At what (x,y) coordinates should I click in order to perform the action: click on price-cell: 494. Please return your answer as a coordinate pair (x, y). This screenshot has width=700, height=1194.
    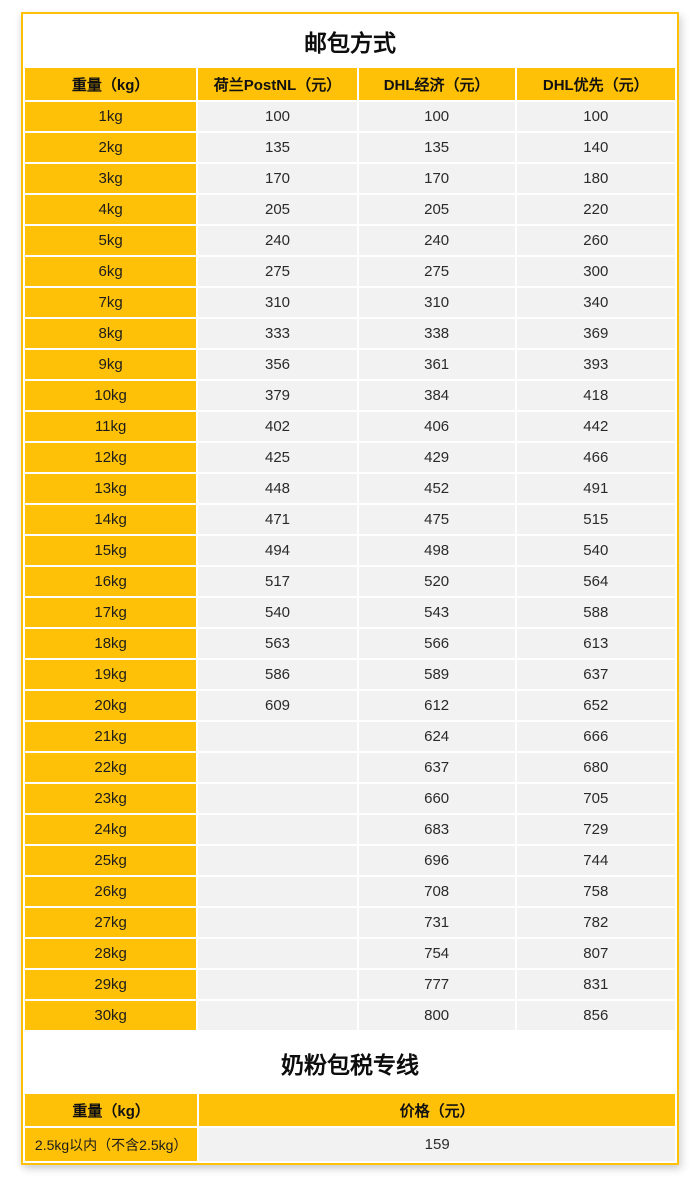
    Looking at the image, I should click on (277, 550).